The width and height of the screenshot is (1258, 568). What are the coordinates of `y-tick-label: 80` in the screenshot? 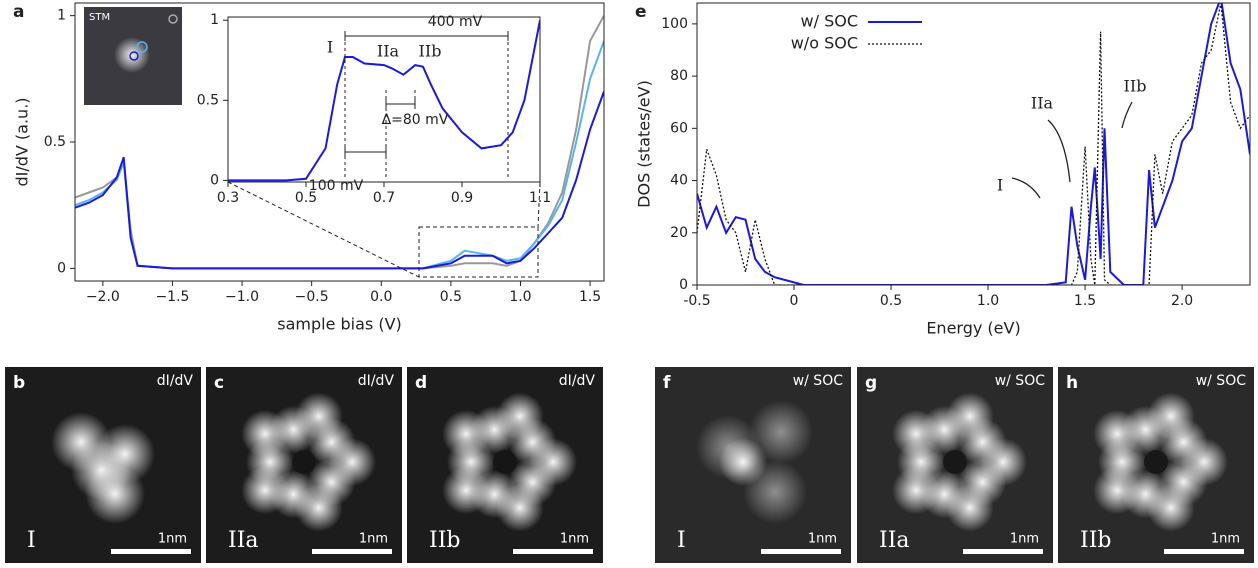 It's located at (679, 76).